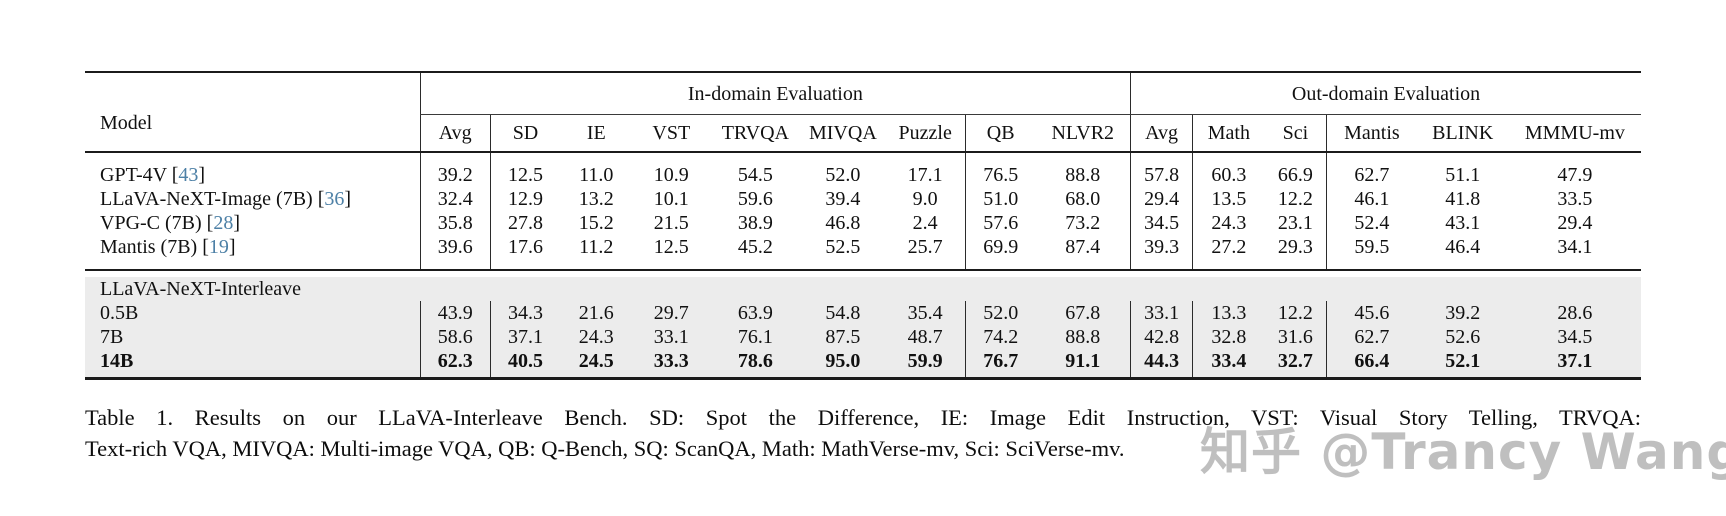 The height and width of the screenshot is (516, 1726). I want to click on metric-cell: 9.0, so click(925, 199).